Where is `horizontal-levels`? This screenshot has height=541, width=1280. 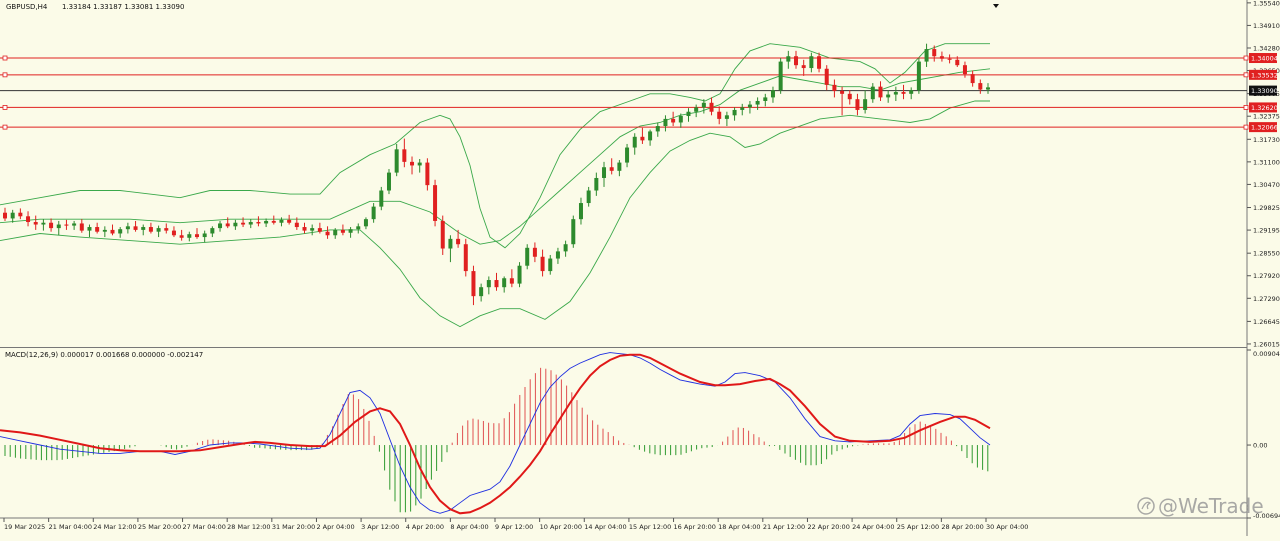 horizontal-levels is located at coordinates (624, 92).